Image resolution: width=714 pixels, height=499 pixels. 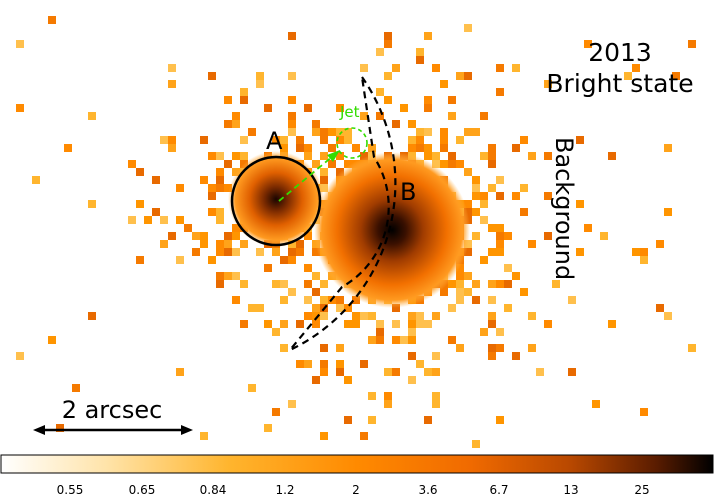 I want to click on scale-bar-left-arrow, so click(x=39, y=430).